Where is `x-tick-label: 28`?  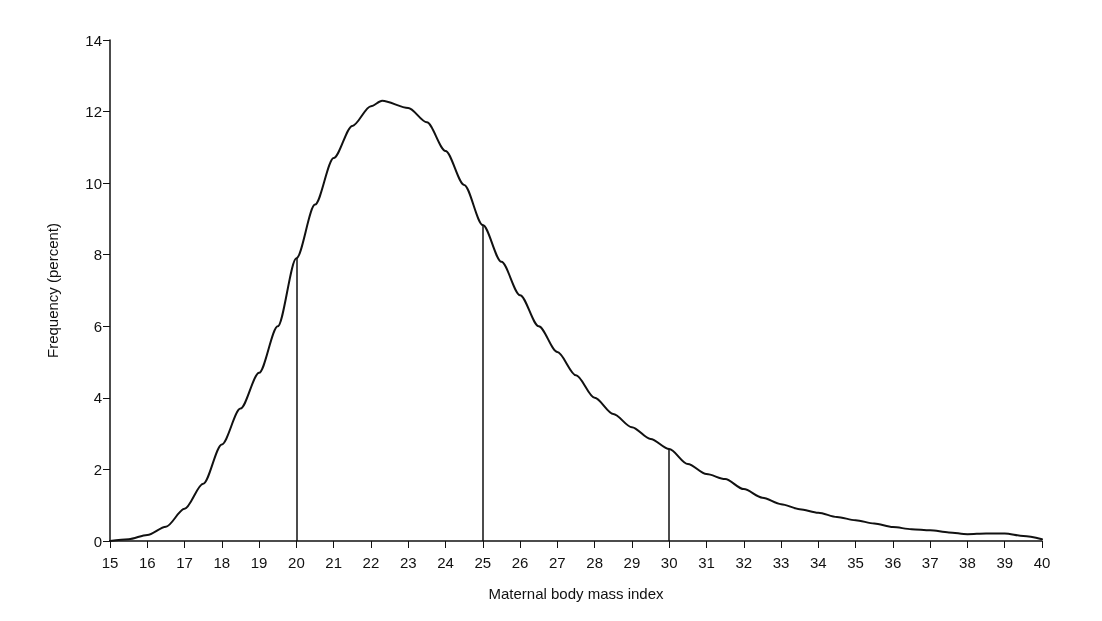
x-tick-label: 28 is located at coordinates (594, 562).